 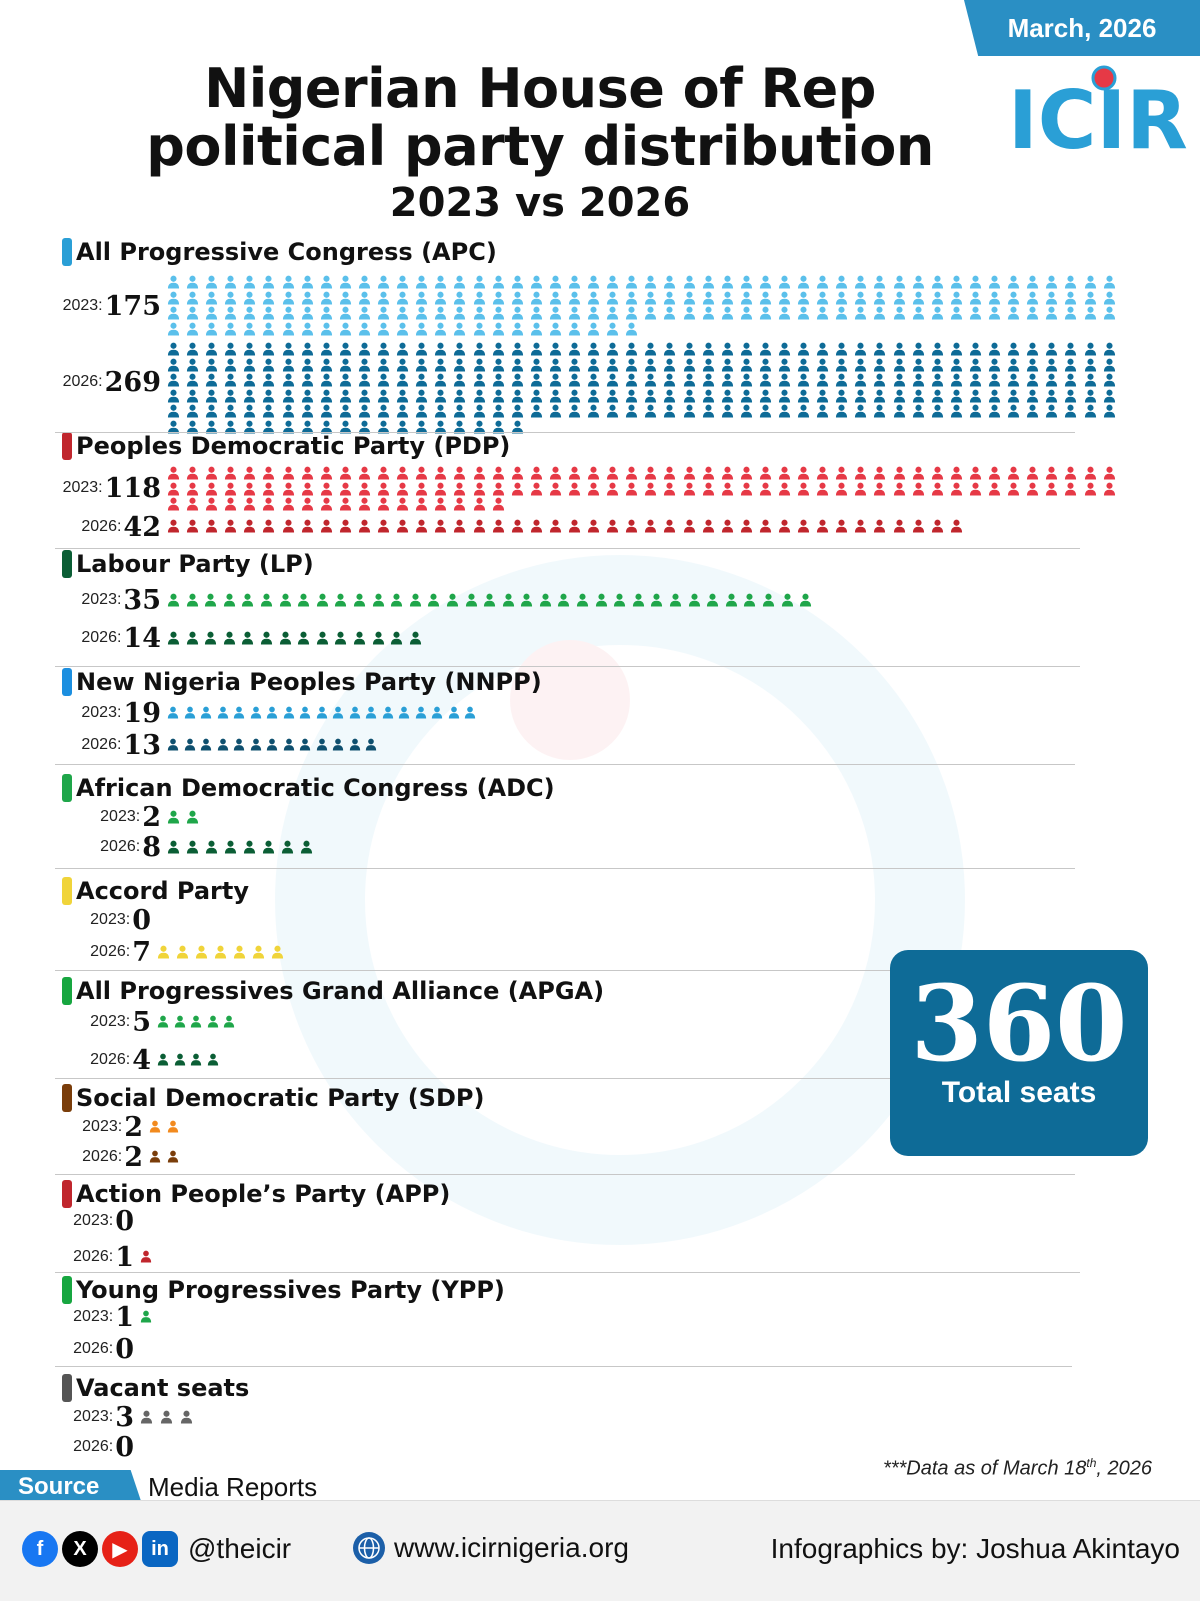 I want to click on globe-icon, so click(x=369, y=1548).